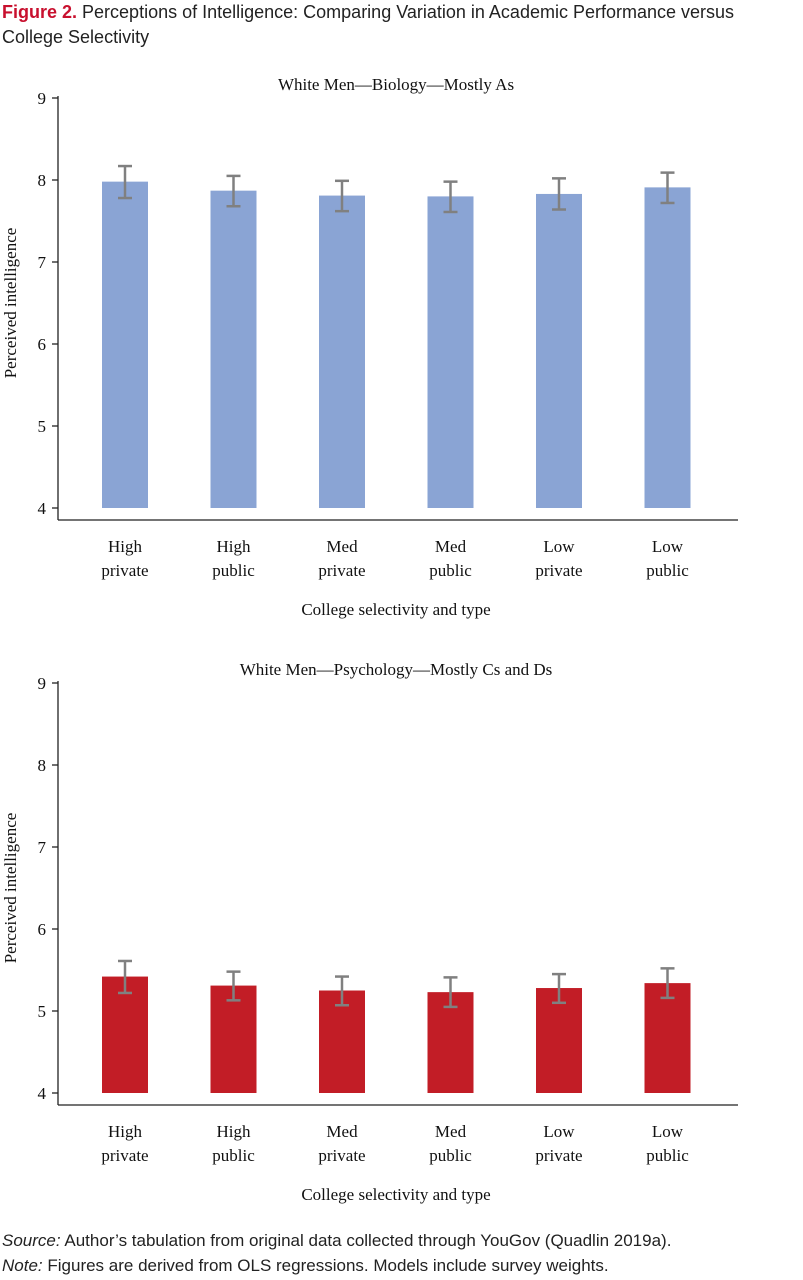  What do you see at coordinates (22, 1265) in the screenshot?
I see `note-label: Note:` at bounding box center [22, 1265].